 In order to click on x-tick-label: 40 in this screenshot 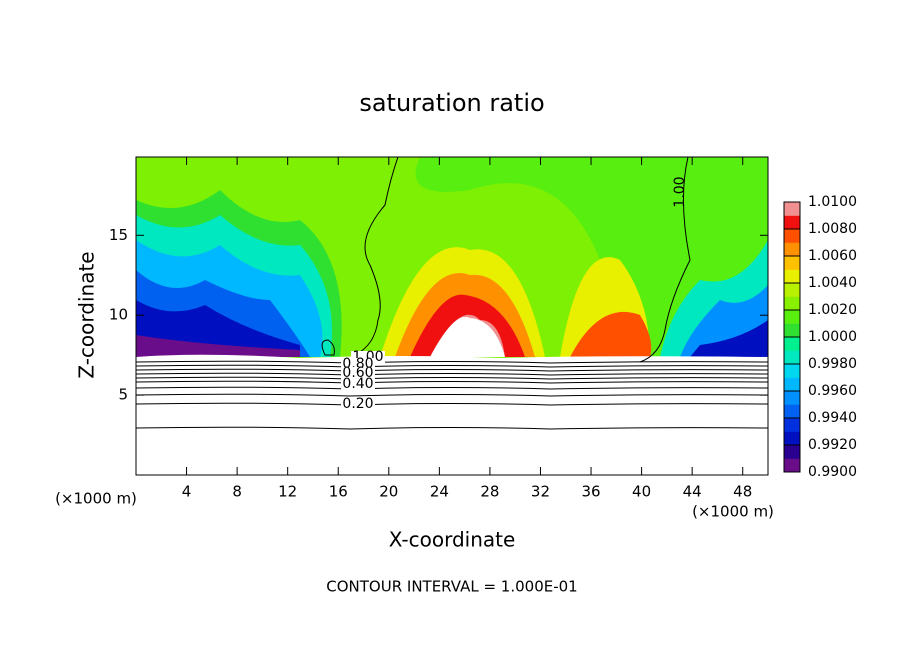, I will do `click(641, 492)`.